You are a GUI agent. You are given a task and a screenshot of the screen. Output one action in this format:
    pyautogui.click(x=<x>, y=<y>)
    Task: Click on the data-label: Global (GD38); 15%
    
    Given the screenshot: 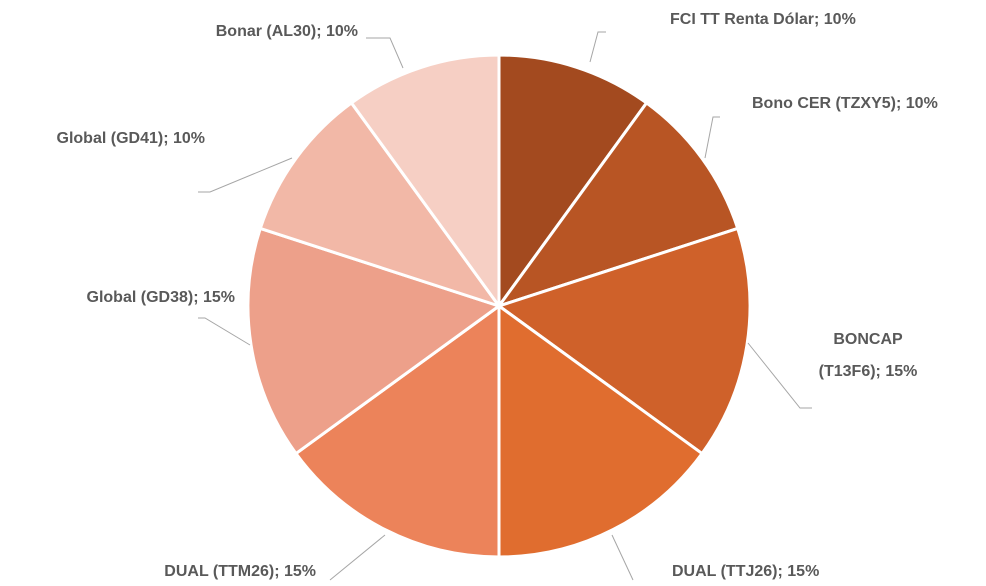 What is the action you would take?
    pyautogui.click(x=161, y=297)
    